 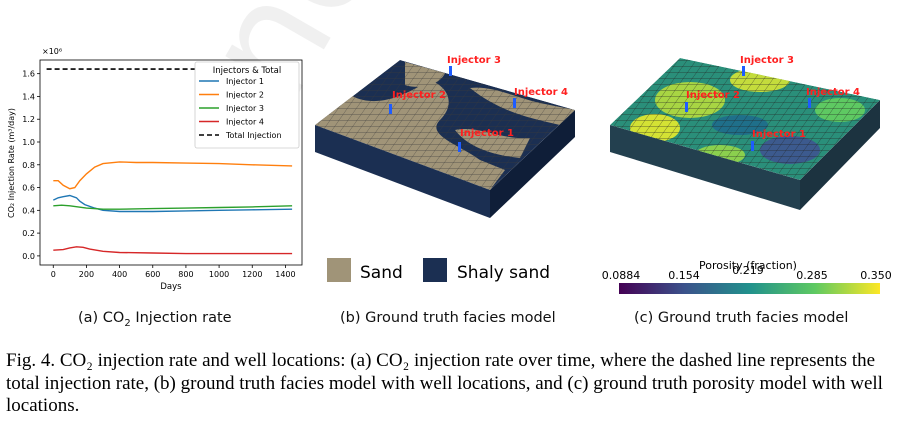 What do you see at coordinates (541, 92) in the screenshot?
I see `well-label-b-4: Injector 4` at bounding box center [541, 92].